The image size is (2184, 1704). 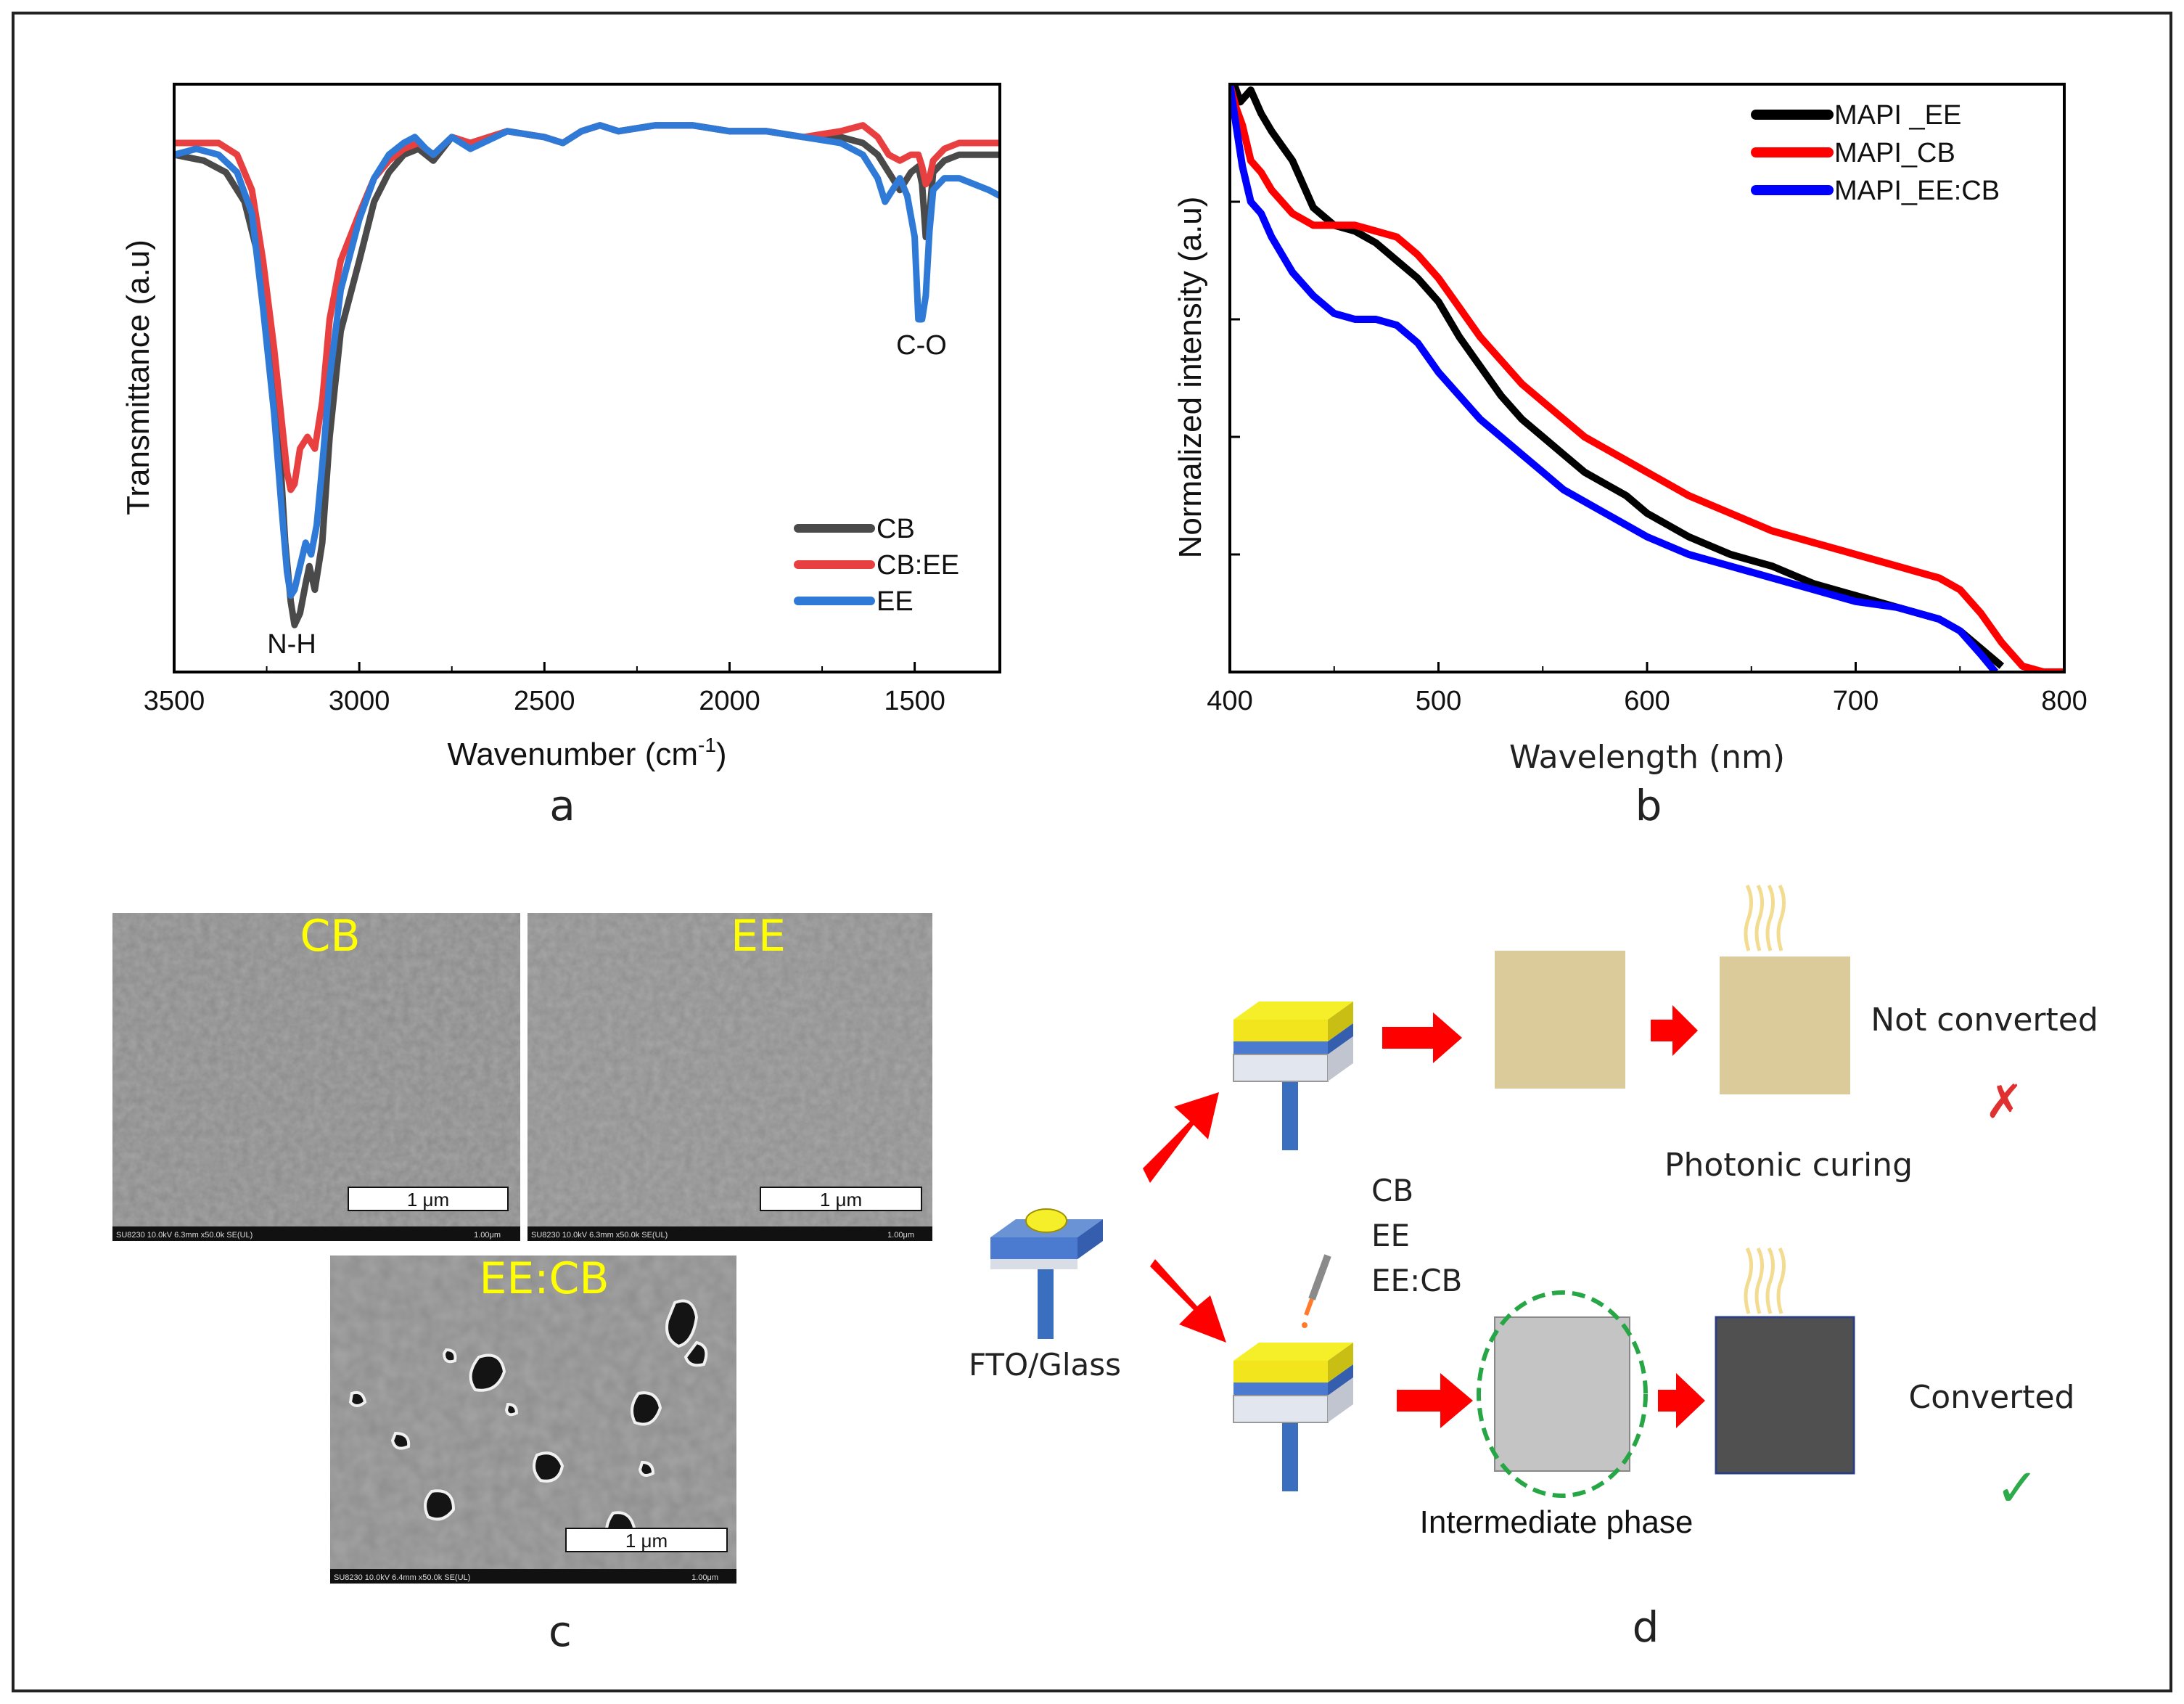 I want to click on arrow-down-diagonal, so click(x=1188, y=1301).